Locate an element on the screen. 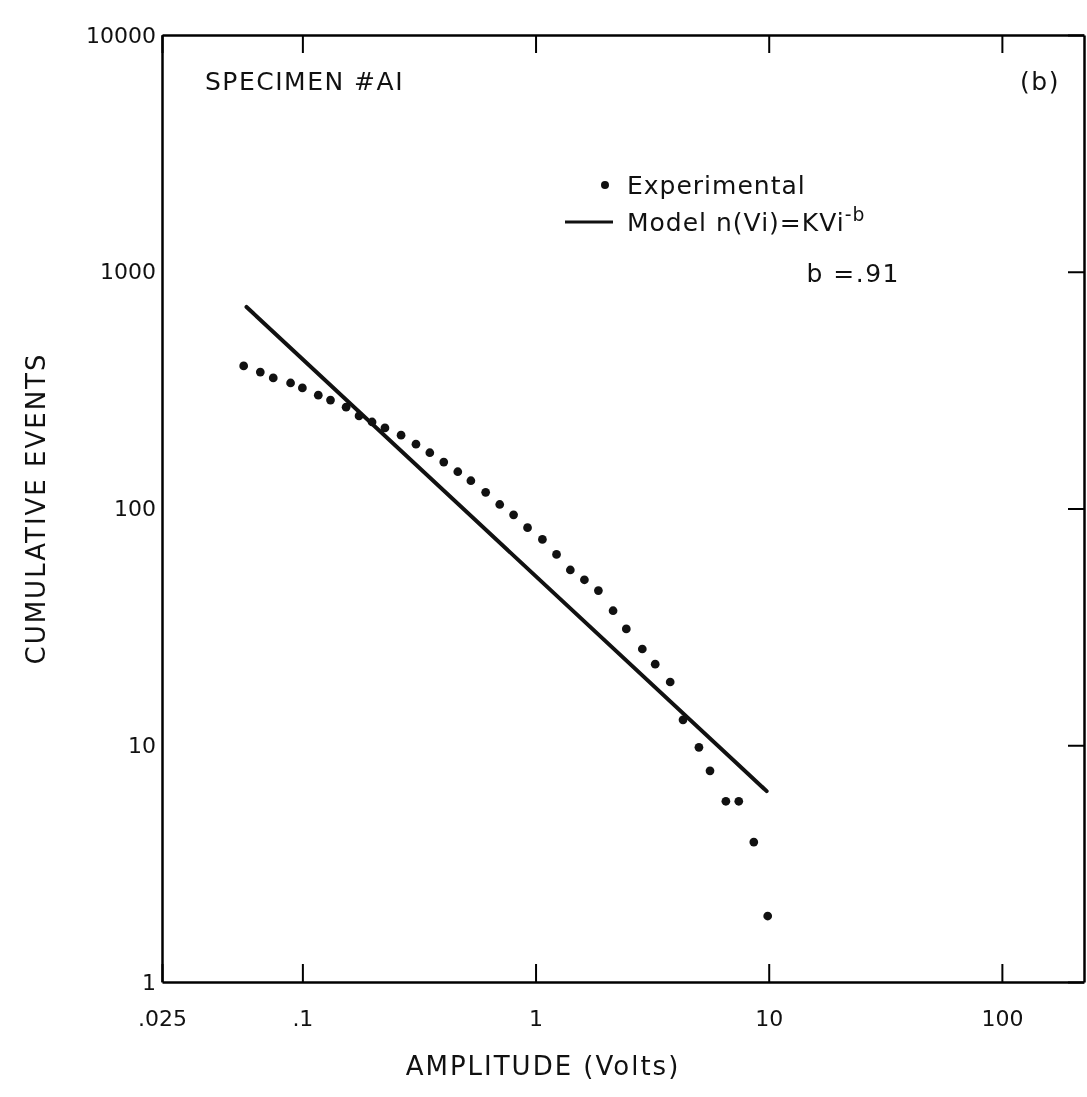  x-tick-label: 10 is located at coordinates (769, 1018).